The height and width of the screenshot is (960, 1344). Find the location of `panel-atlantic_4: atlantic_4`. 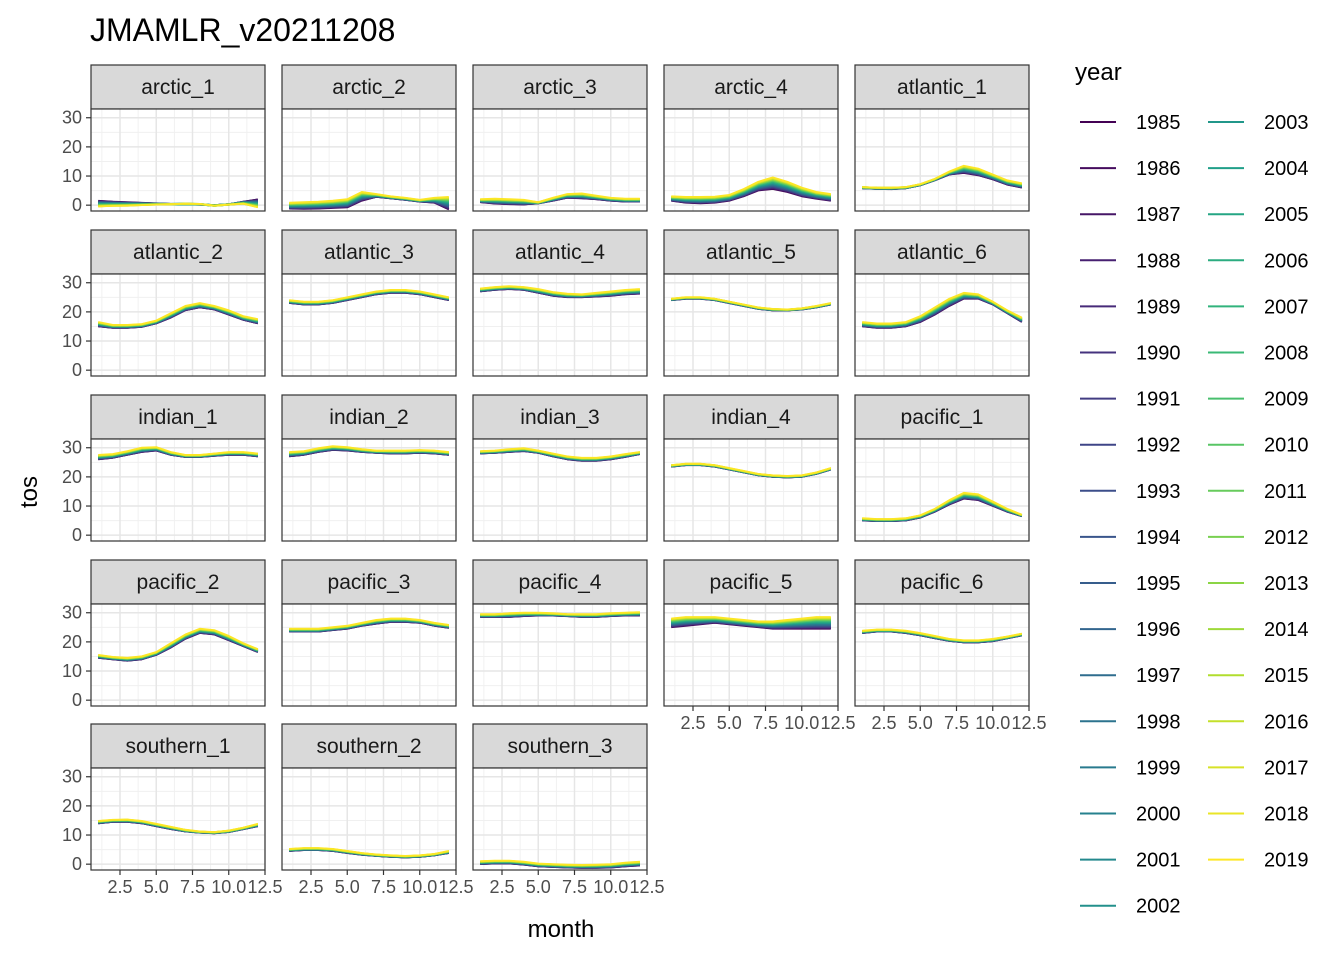

panel-atlantic_4: atlantic_4 is located at coordinates (560, 303).